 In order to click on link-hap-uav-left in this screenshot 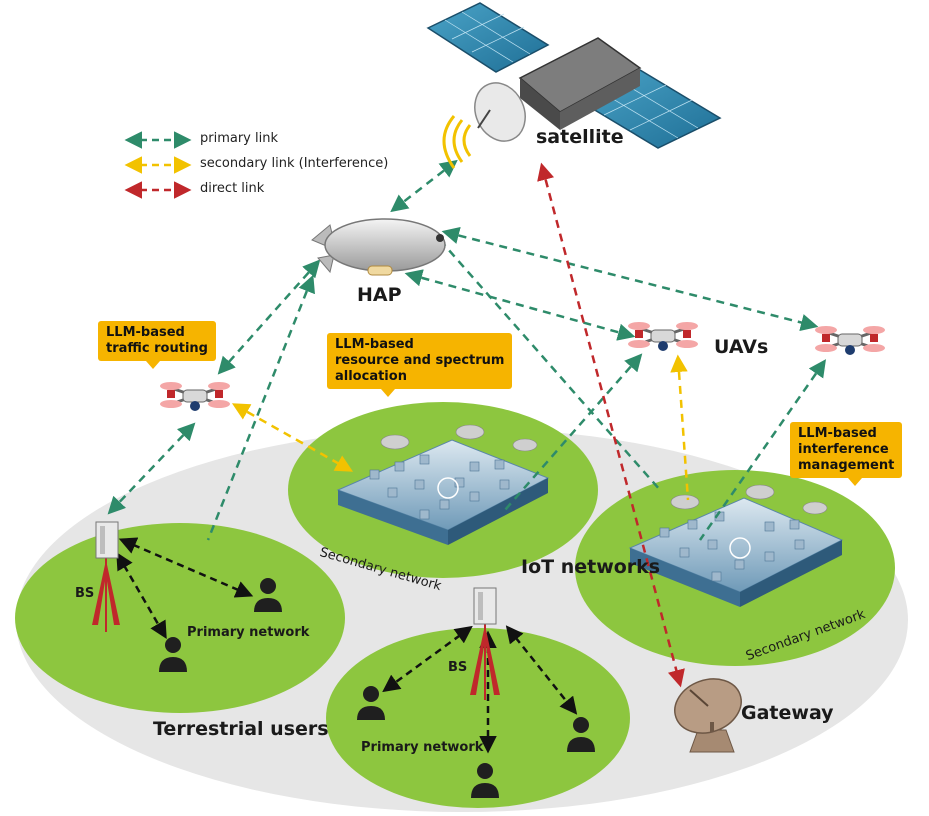, I will do `click(269, 317)`.